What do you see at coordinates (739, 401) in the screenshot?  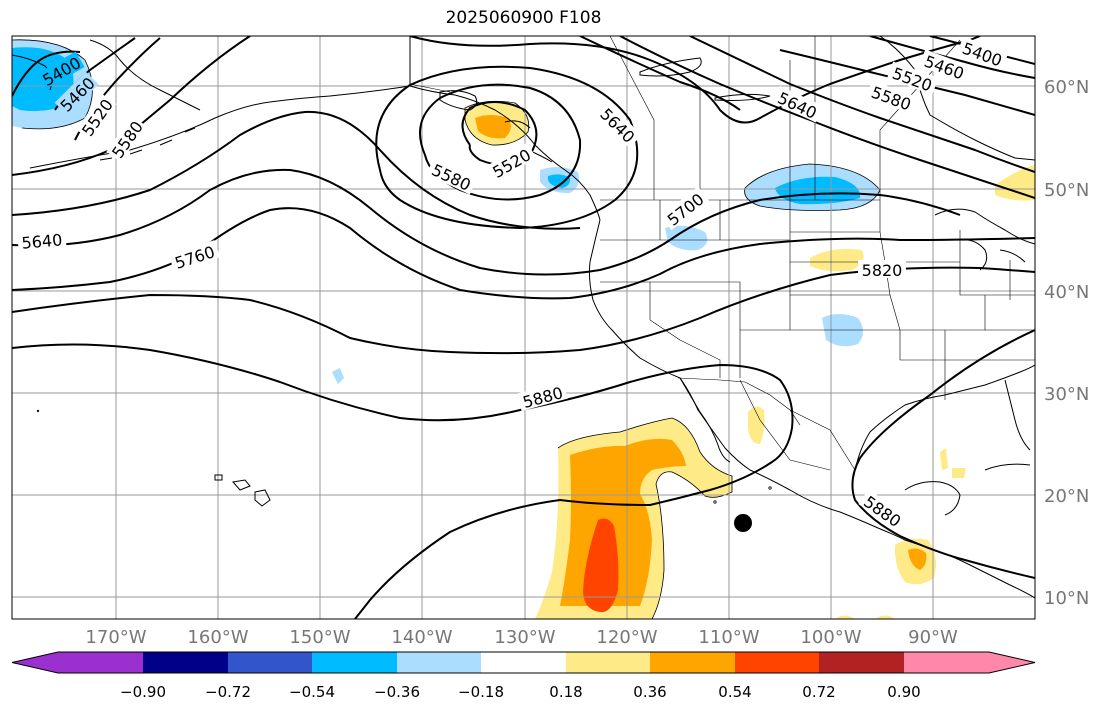 I see `us-mexico-border` at bounding box center [739, 401].